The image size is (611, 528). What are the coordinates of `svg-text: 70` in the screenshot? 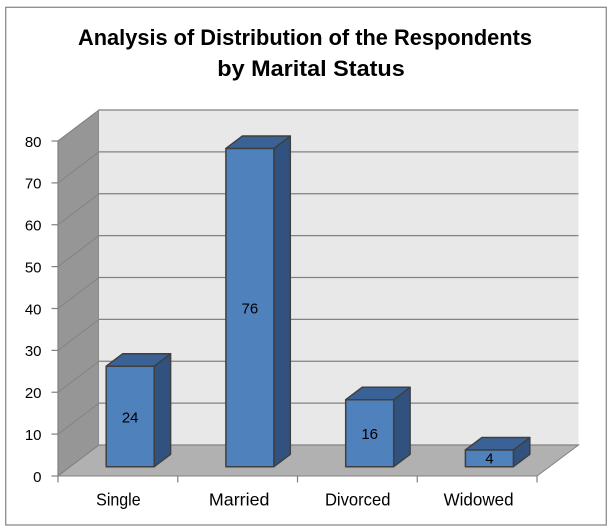 It's located at (33, 184).